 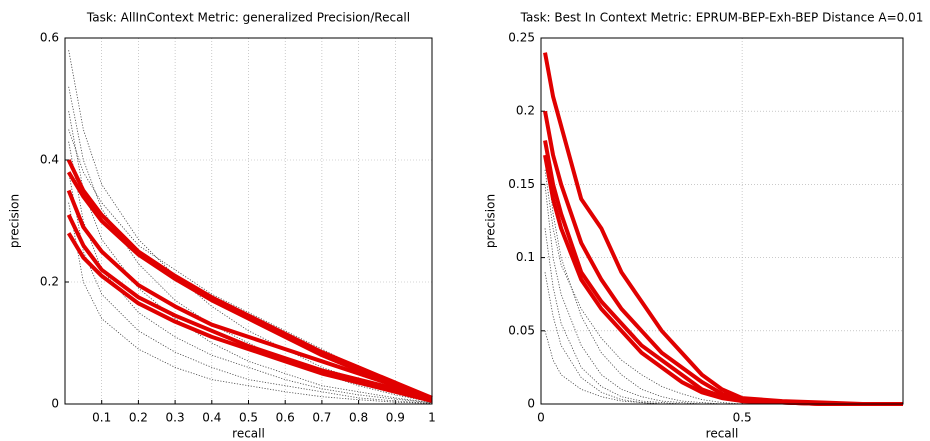 What do you see at coordinates (541, 418) in the screenshot?
I see `x-tick-label: 0` at bounding box center [541, 418].